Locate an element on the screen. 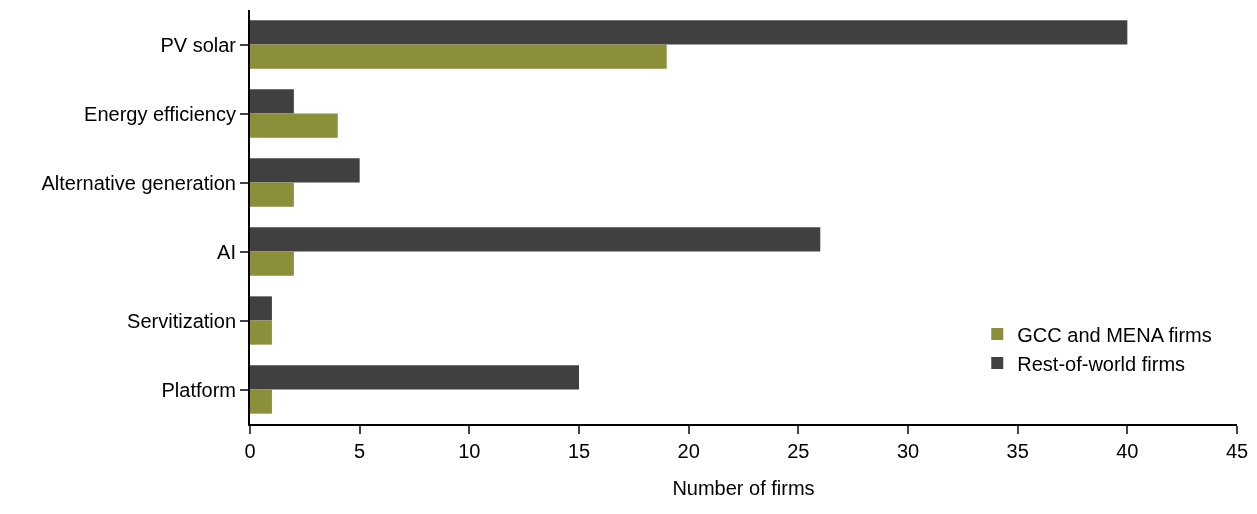 The width and height of the screenshot is (1257, 514). x-tick-label: 0 is located at coordinates (250, 451).